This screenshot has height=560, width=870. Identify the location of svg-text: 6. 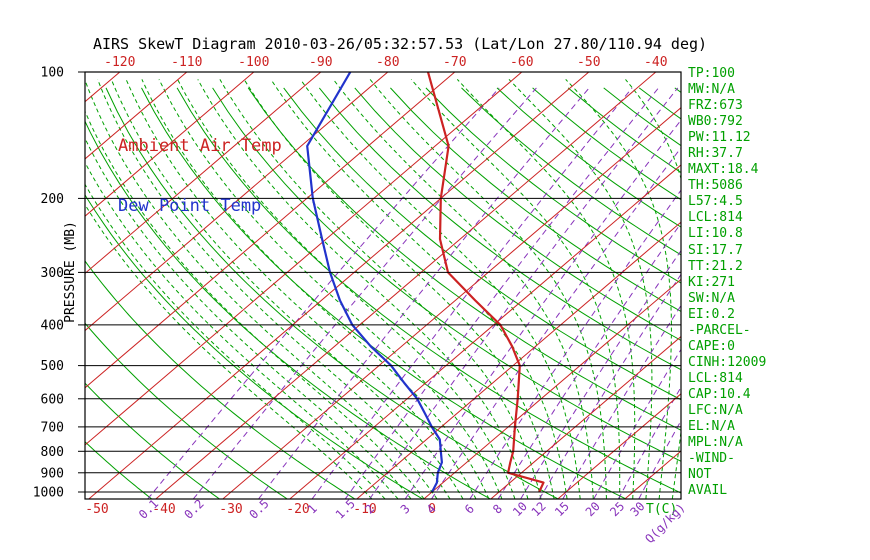
(469, 509).